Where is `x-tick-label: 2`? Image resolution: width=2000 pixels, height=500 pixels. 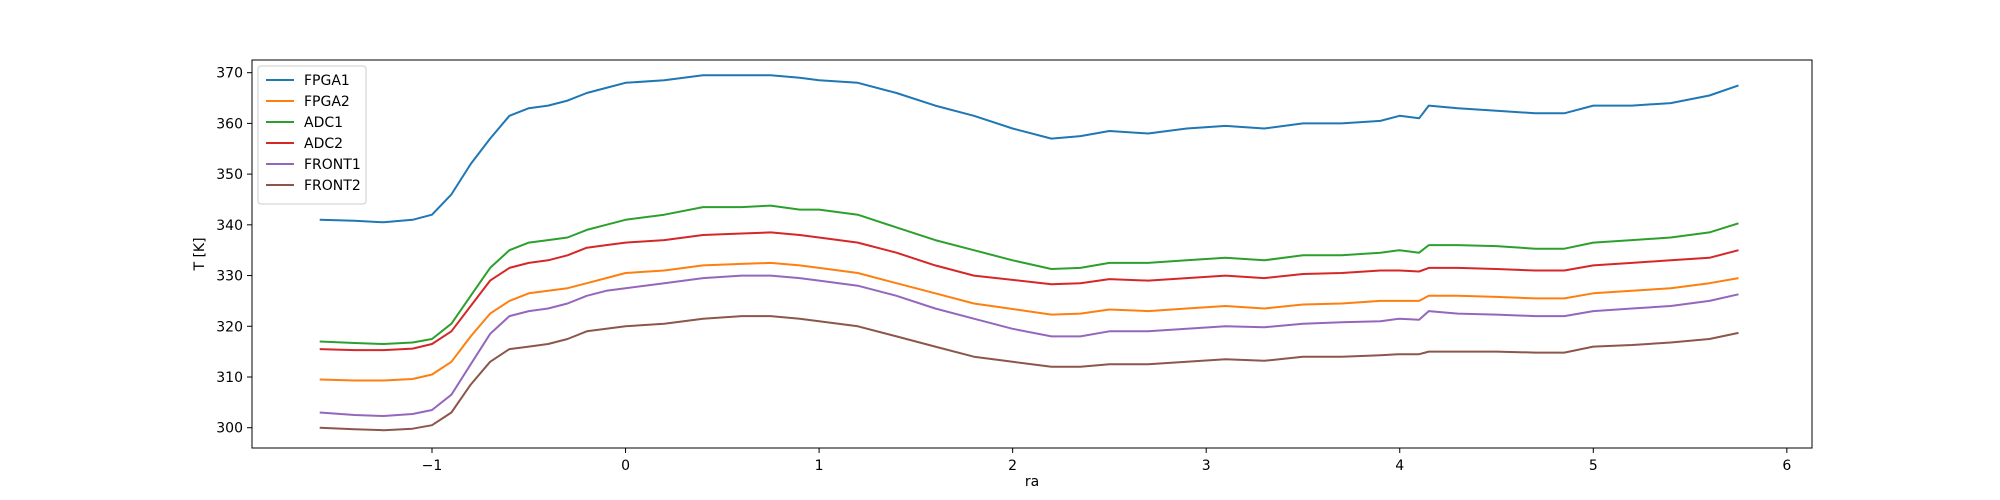
x-tick-label: 2 is located at coordinates (1012, 466).